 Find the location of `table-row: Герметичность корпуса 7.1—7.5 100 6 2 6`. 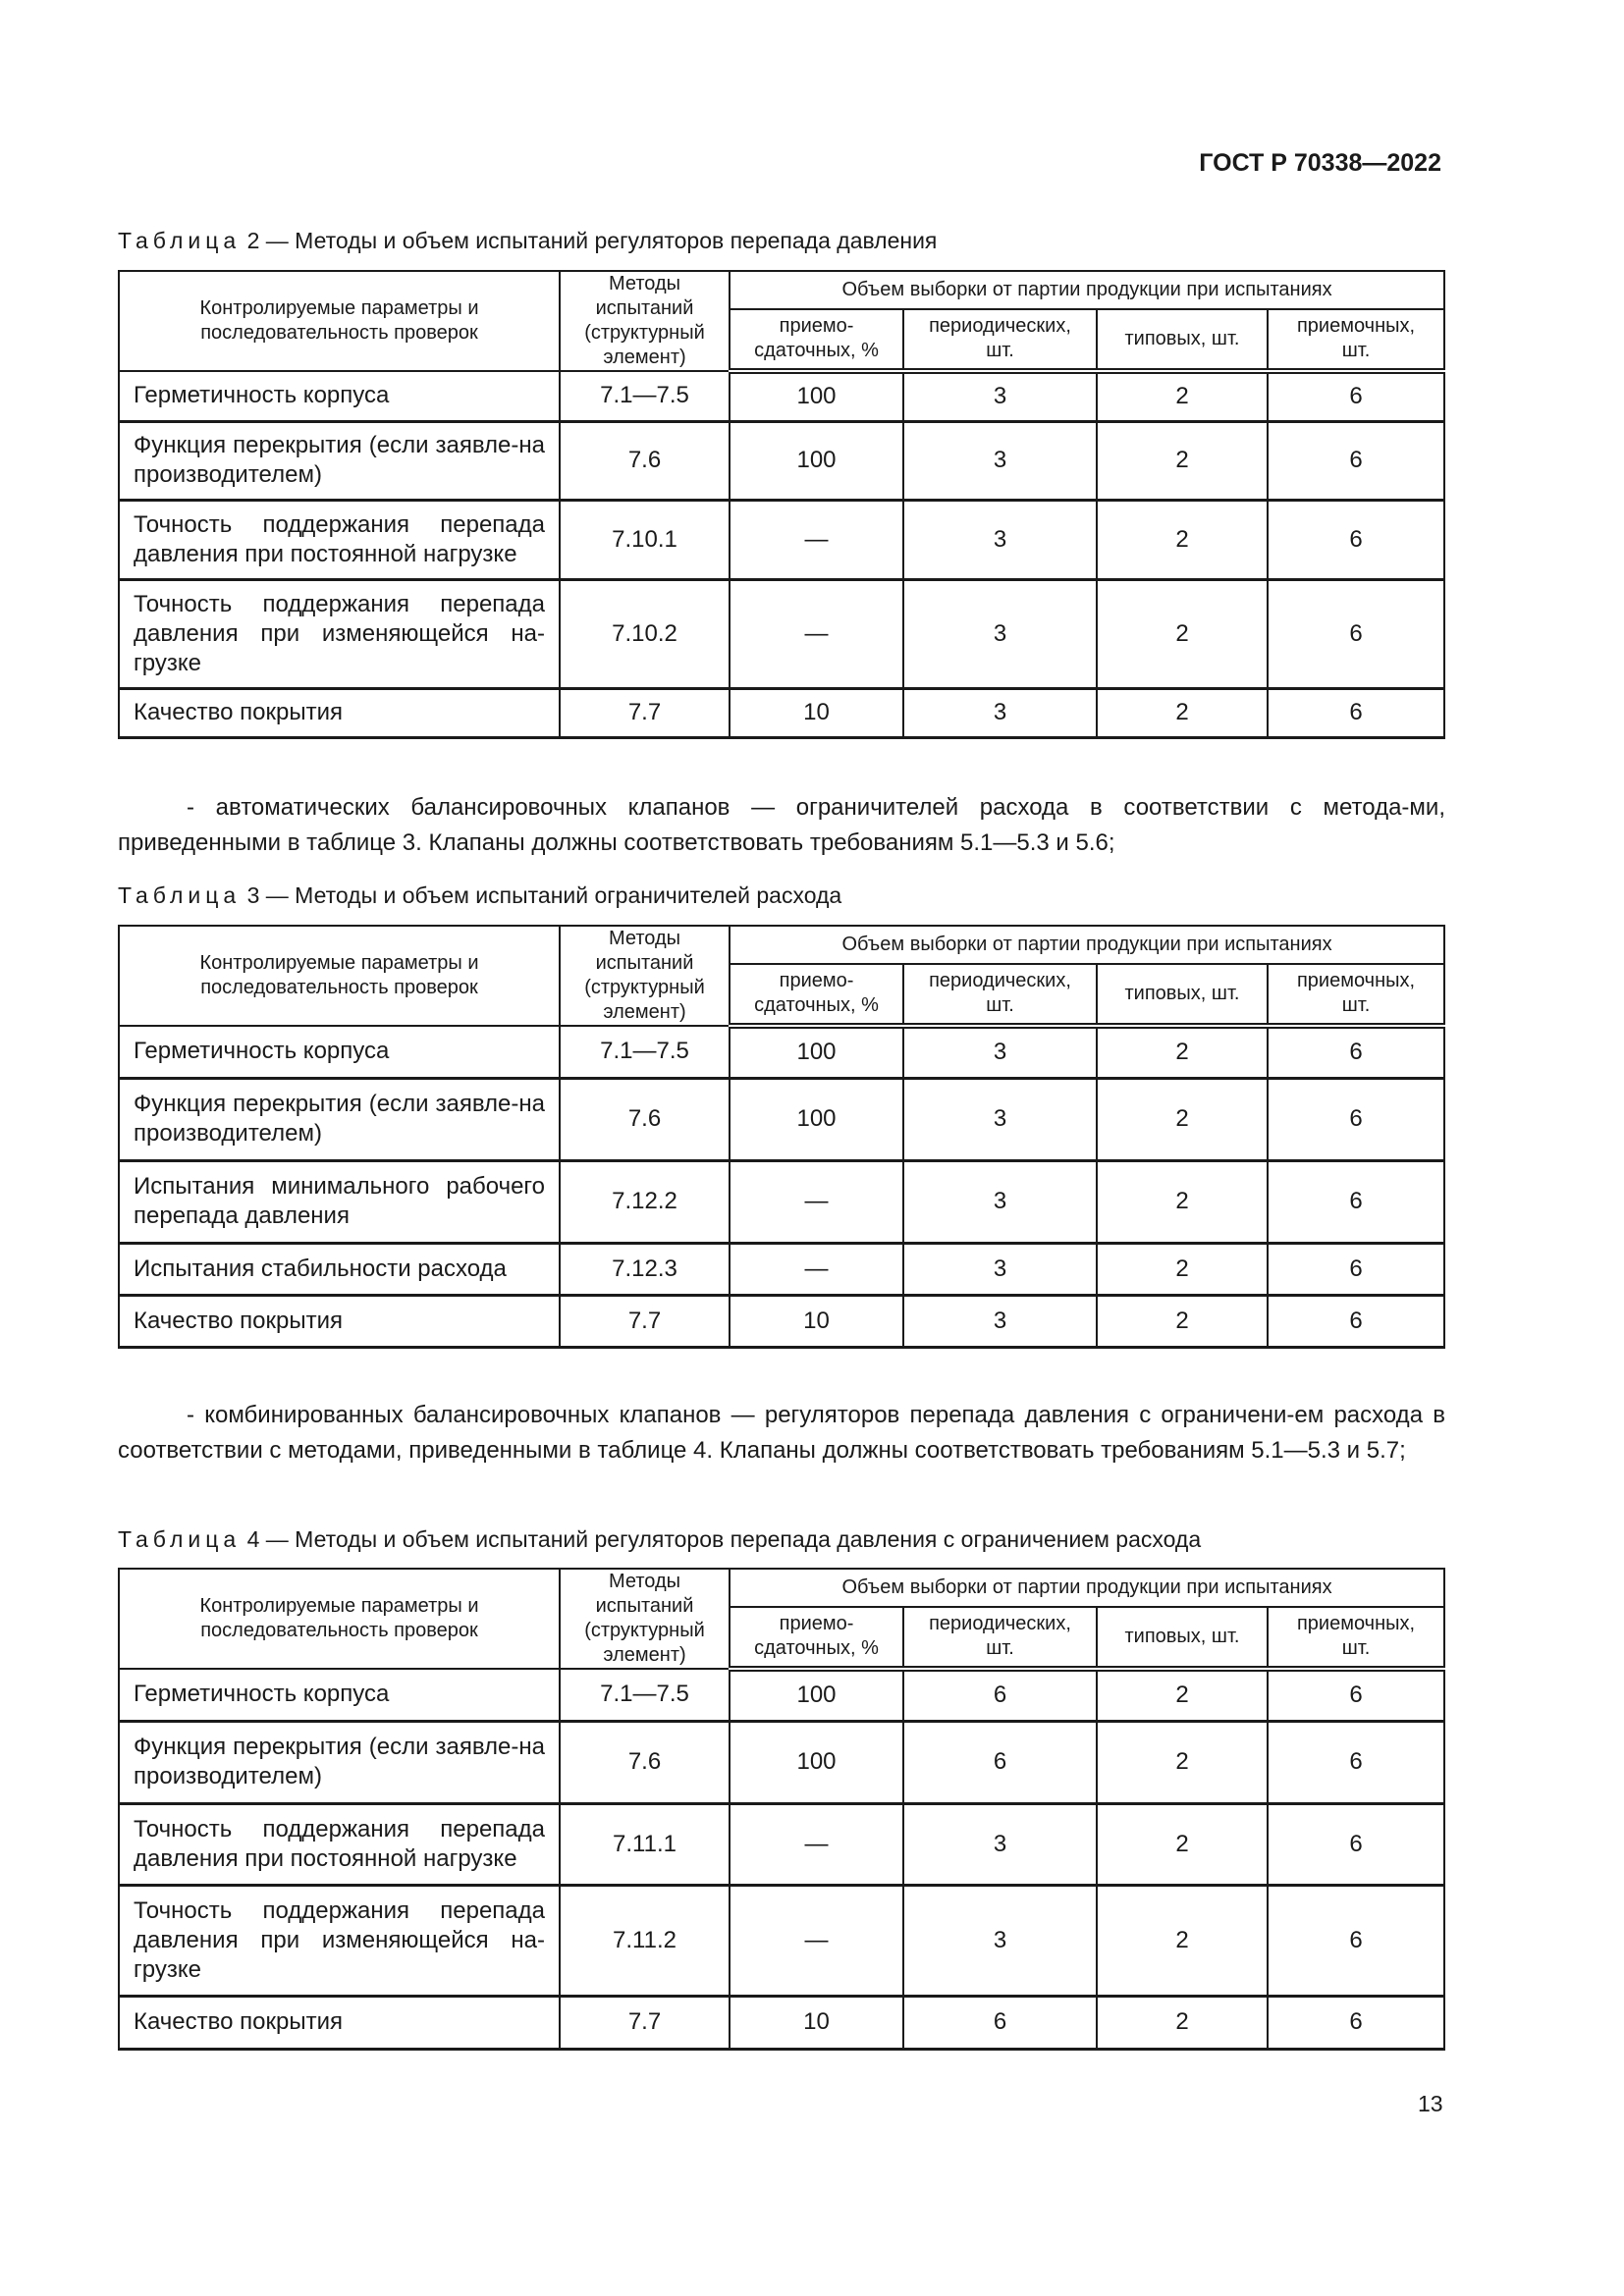

table-row: Герметичность корпуса 7.1—7.5 100 6 2 6 is located at coordinates (782, 1695).